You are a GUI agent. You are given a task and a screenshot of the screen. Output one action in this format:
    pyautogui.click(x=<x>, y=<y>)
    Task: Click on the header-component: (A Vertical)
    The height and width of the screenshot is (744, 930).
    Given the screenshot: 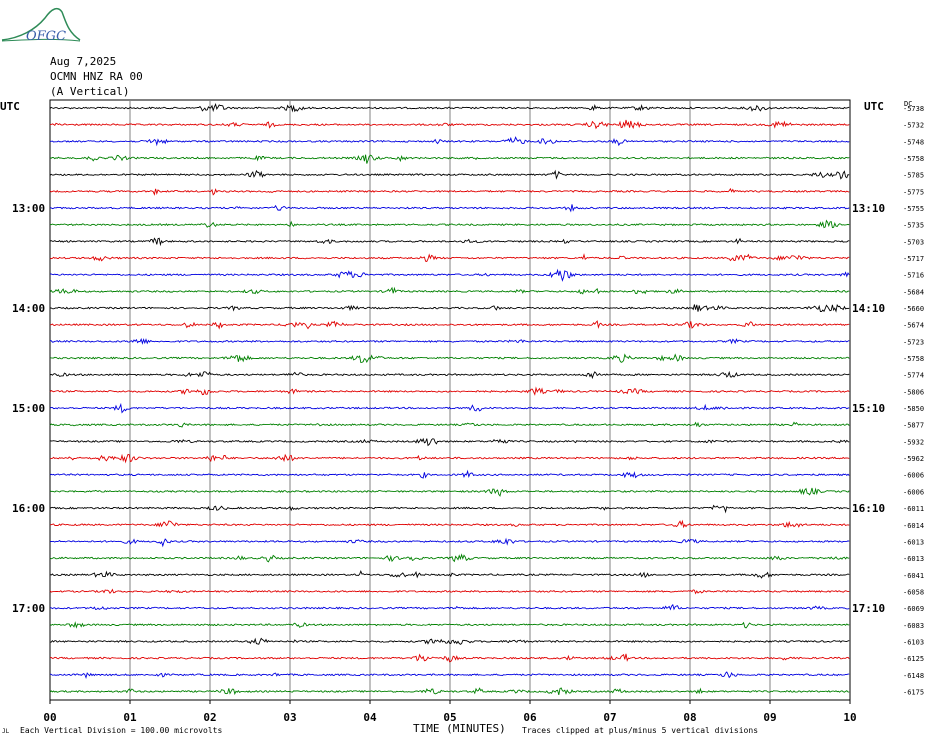 What is the action you would take?
    pyautogui.click(x=90, y=91)
    